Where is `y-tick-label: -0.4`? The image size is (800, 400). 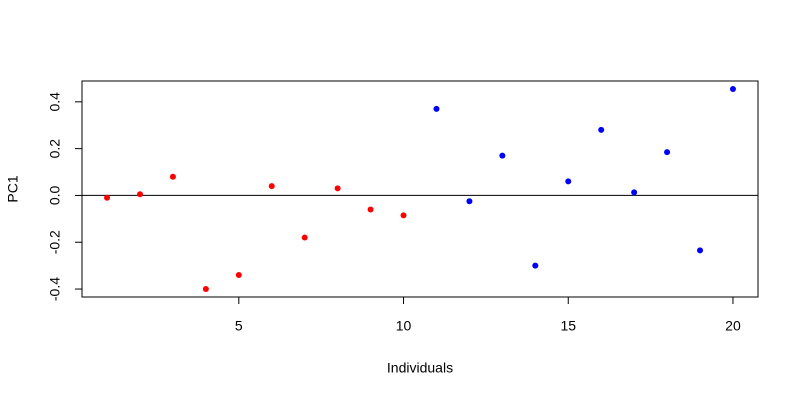 y-tick-label: -0.4 is located at coordinates (55, 289).